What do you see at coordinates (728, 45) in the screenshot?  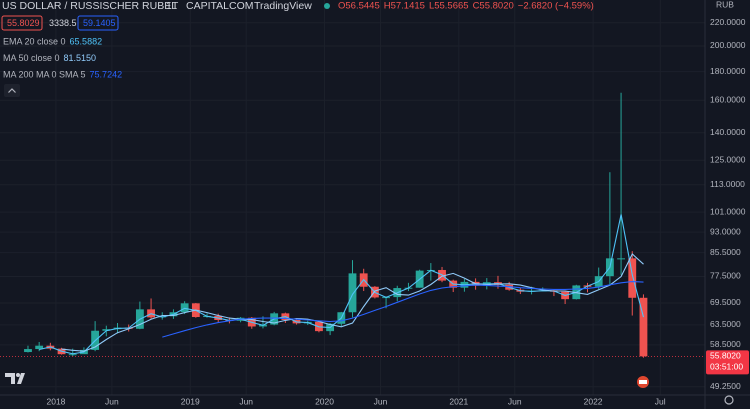 I see `y-tick-label: 200.0000` at bounding box center [728, 45].